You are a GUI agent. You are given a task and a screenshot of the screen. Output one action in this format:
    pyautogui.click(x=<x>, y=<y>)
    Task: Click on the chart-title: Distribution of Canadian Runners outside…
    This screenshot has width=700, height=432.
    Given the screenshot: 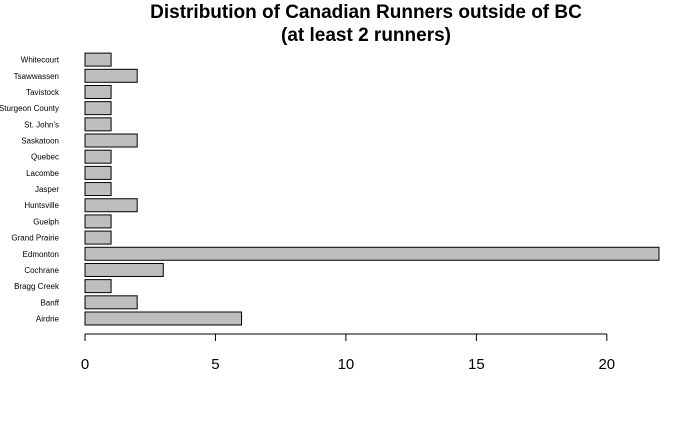 What is the action you would take?
    pyautogui.click(x=366, y=12)
    